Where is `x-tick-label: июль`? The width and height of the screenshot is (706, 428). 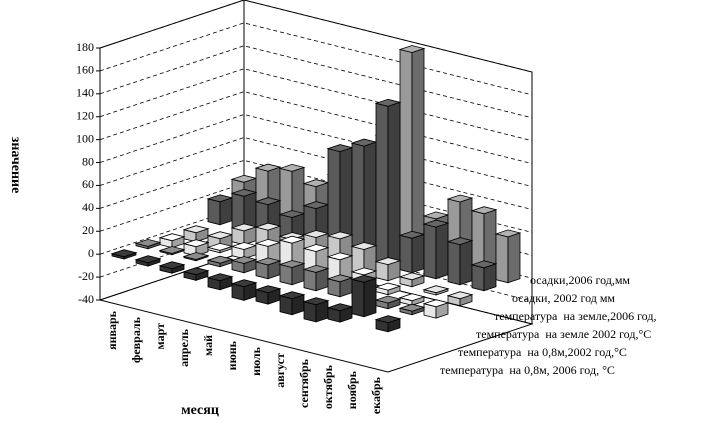 x-tick-label: июль is located at coordinates (256, 361).